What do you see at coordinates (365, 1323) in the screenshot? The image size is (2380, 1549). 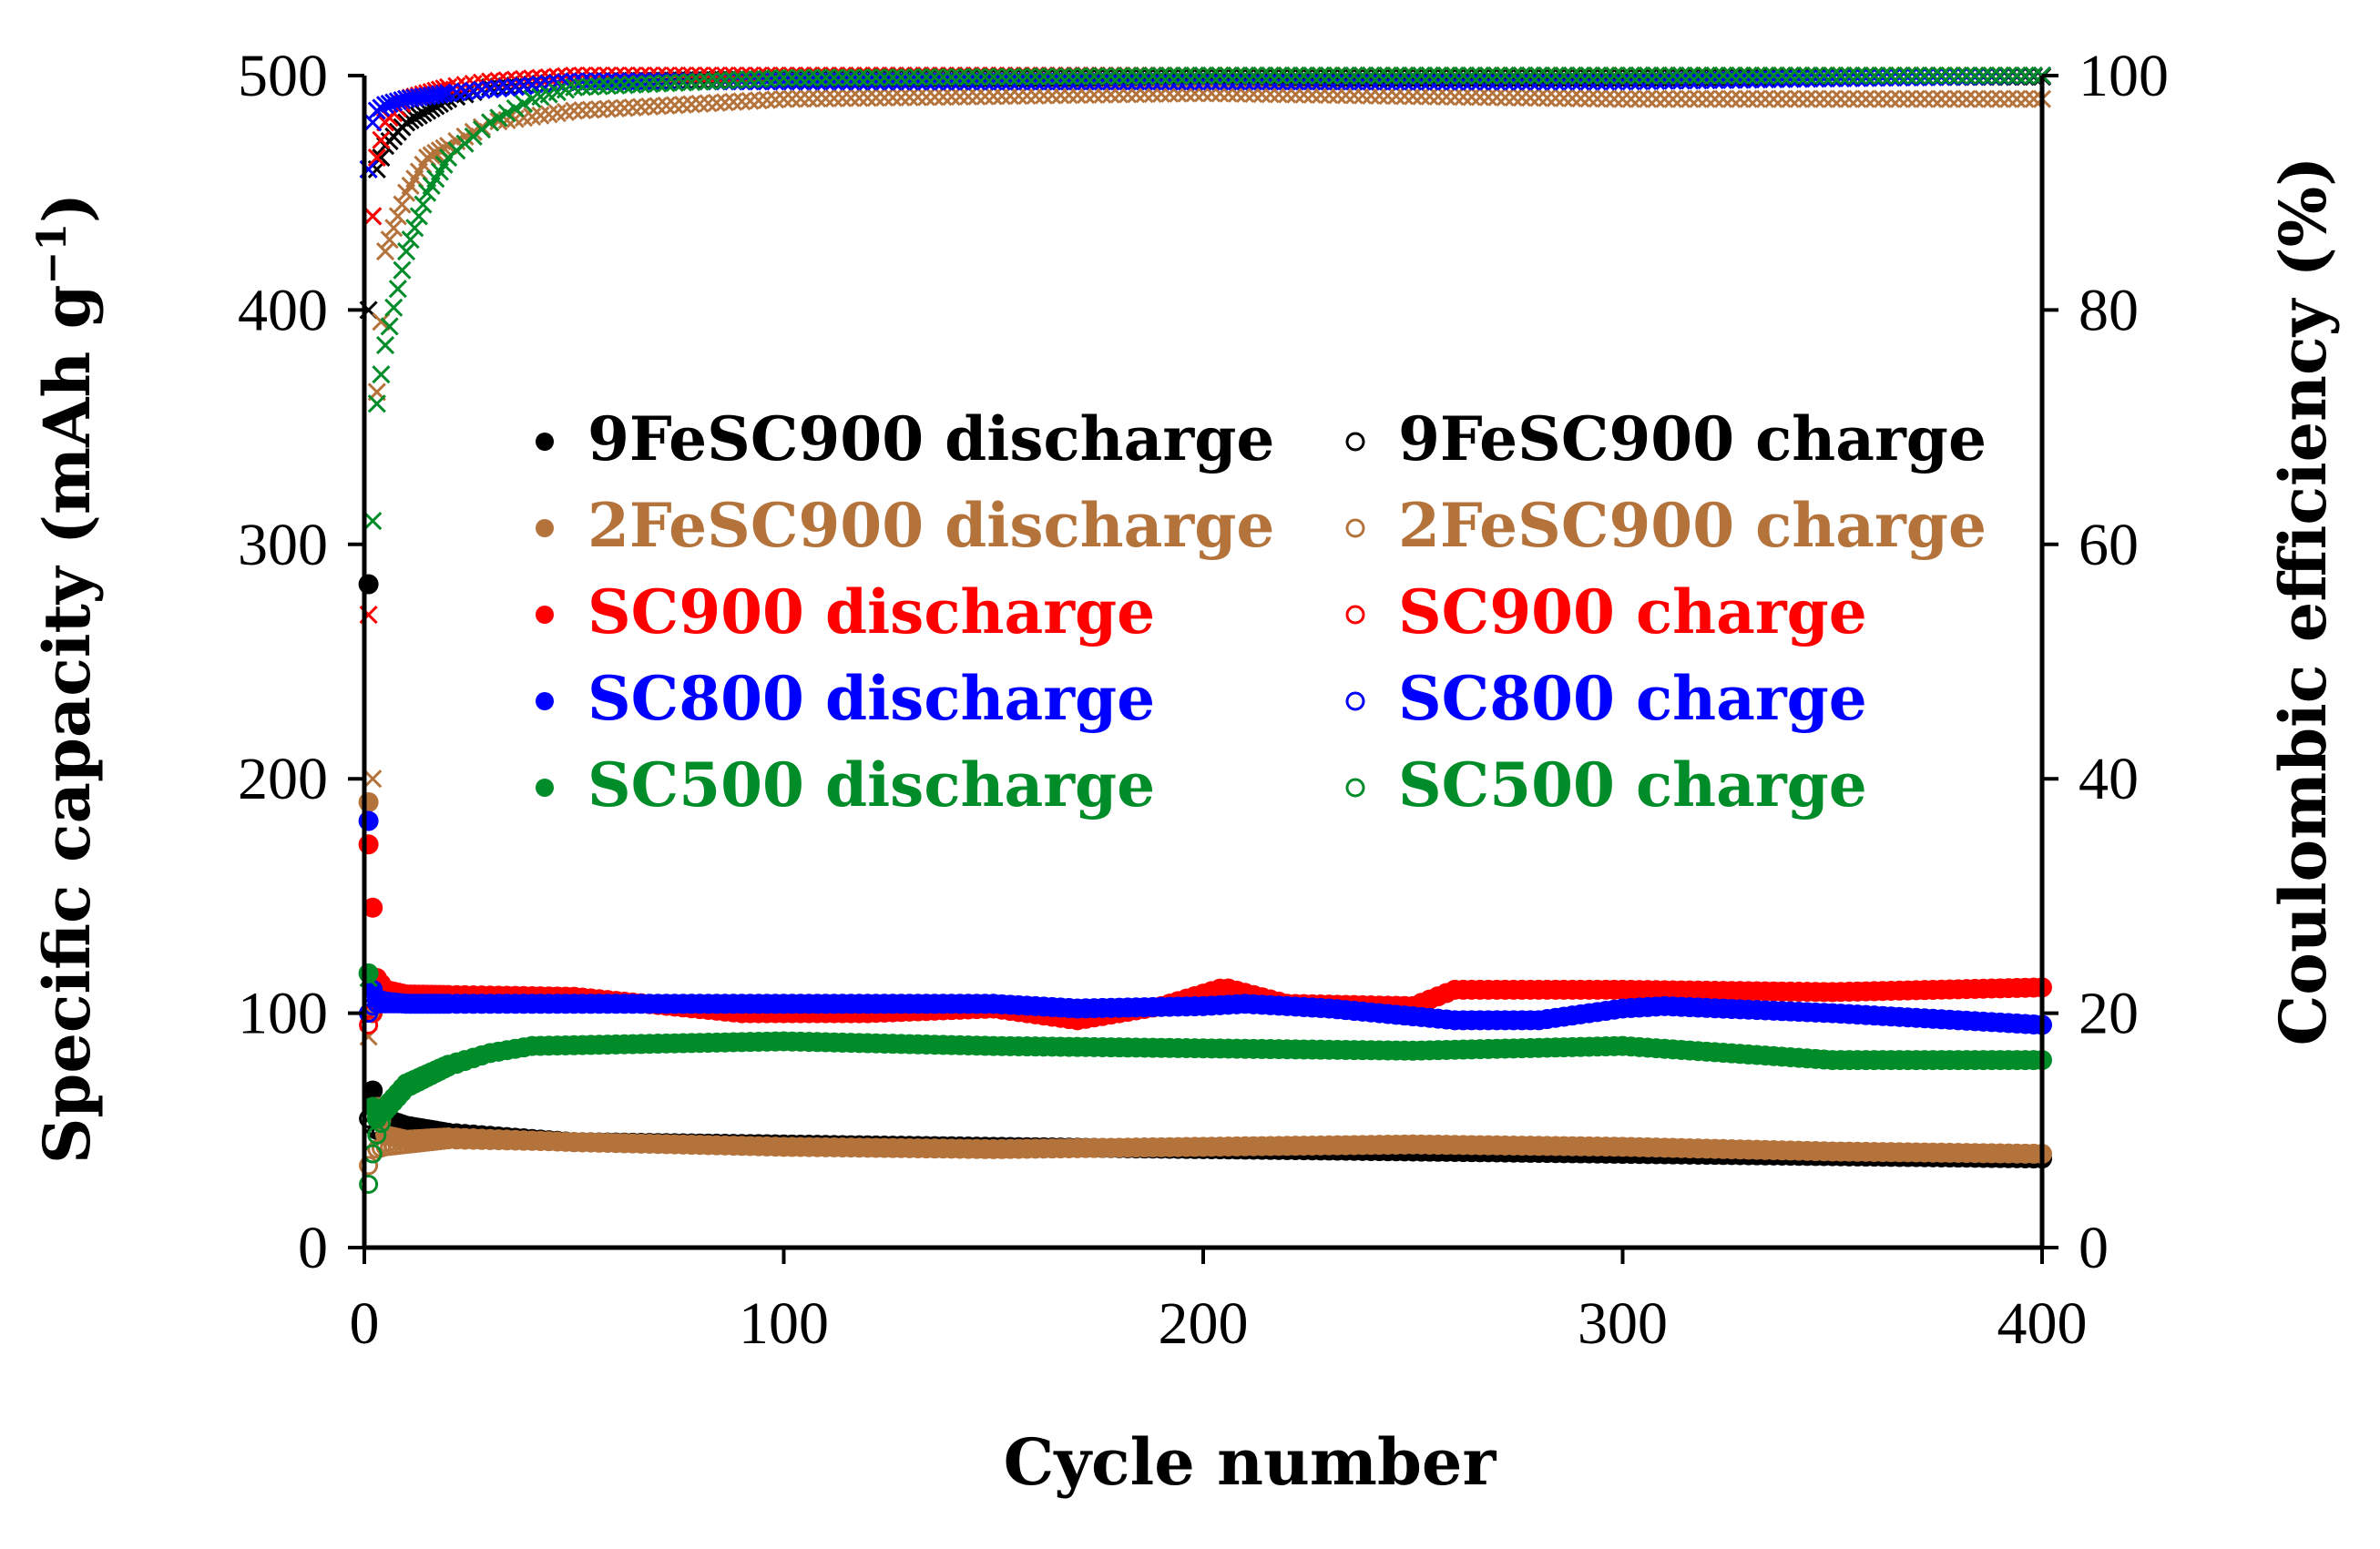 I see `x-tick-label: 0` at bounding box center [365, 1323].